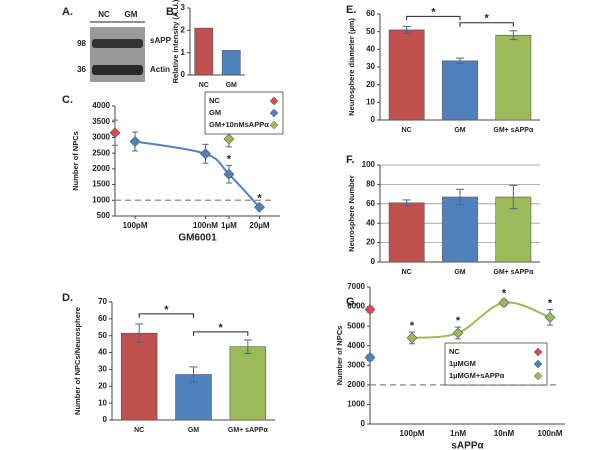 The image size is (600, 450). Describe the element at coordinates (102, 402) in the screenshot. I see `y-tick-label: 10` at that location.